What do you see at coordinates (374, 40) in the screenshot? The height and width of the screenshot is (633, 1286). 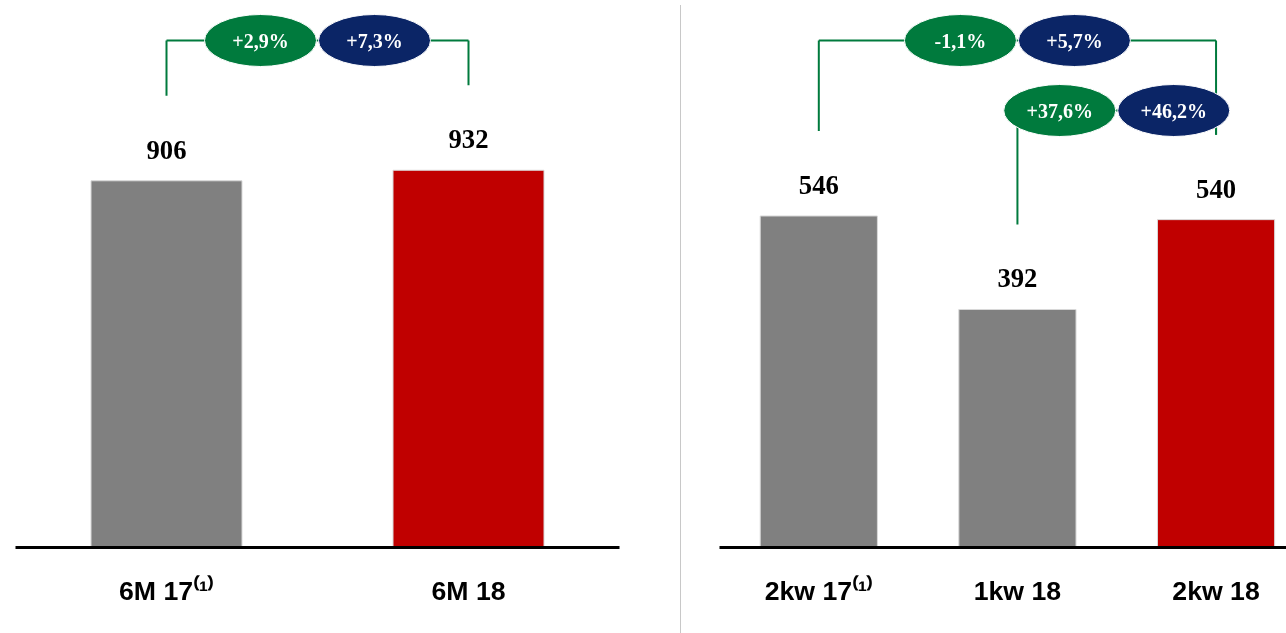 I see `text: +7,3%` at bounding box center [374, 40].